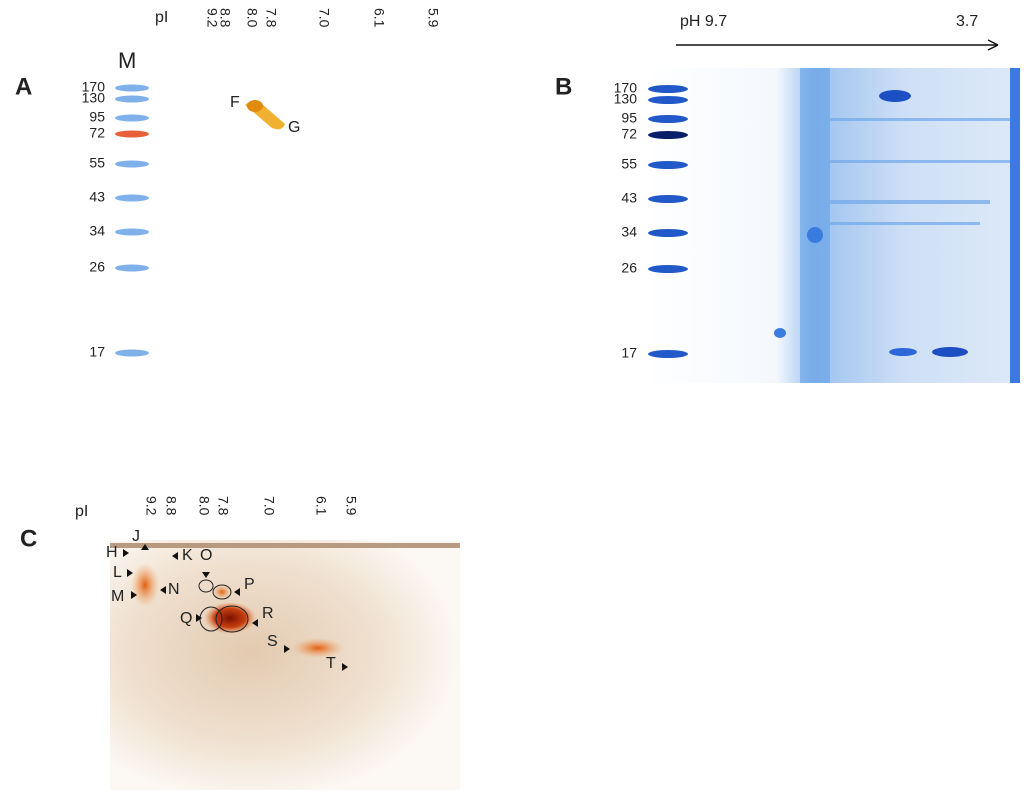 The image size is (1024, 793). I want to click on gel-c, so click(285, 665).